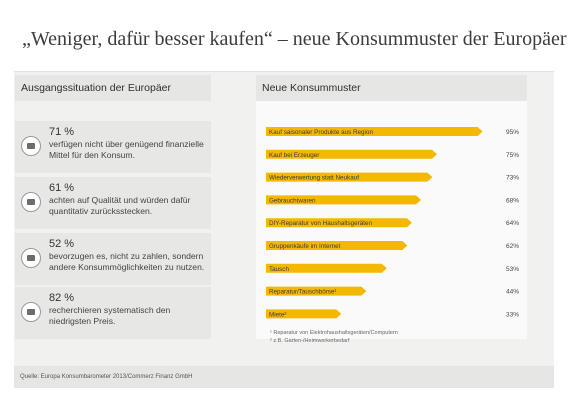  Describe the element at coordinates (310, 341) in the screenshot. I see `footnote-2: ² z.B. Garten-/Heimwerkerbedarf` at that location.